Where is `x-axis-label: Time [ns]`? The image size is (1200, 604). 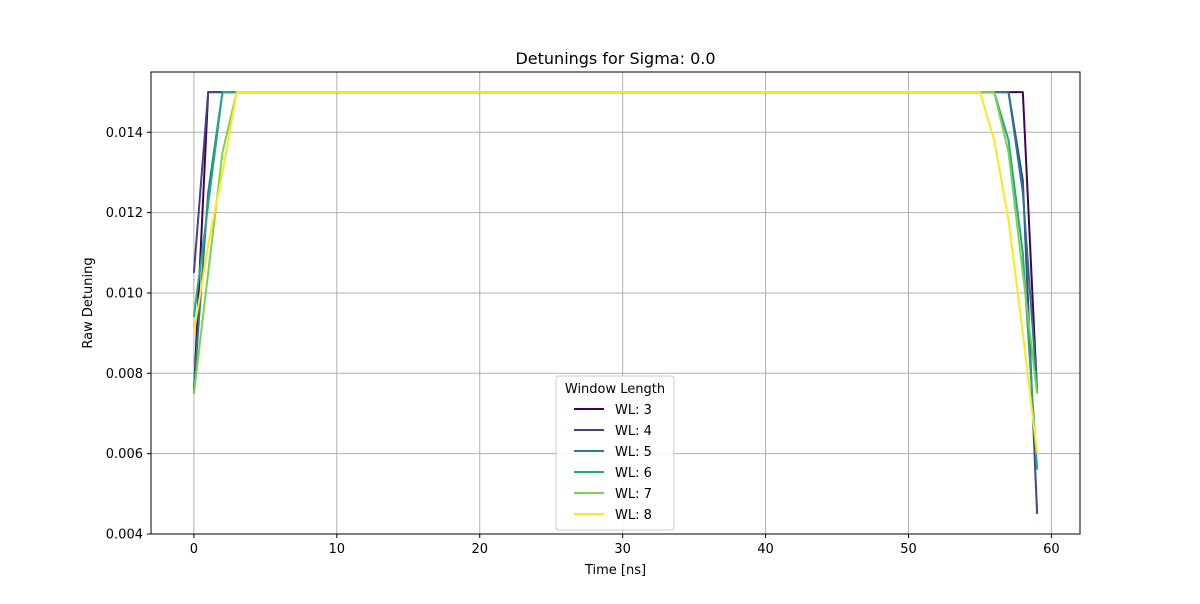 x-axis-label: Time [ns] is located at coordinates (615, 570).